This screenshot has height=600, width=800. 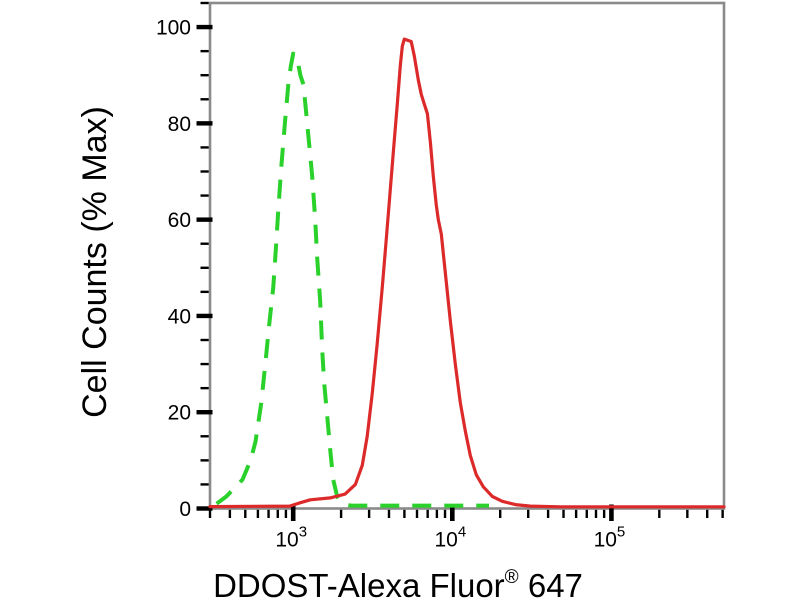 I want to click on x-tick-label: 10⁵, so click(x=610, y=538).